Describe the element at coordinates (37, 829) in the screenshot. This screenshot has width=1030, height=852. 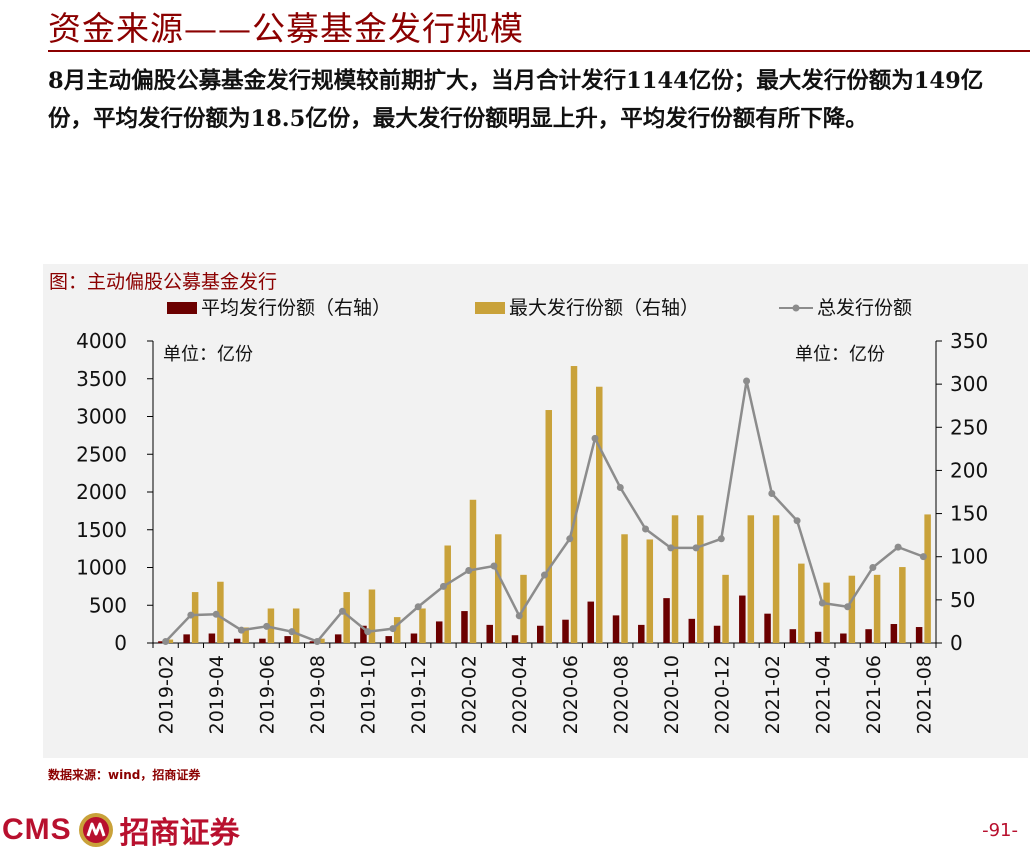
I see `logo-cms-text: CMS` at that location.